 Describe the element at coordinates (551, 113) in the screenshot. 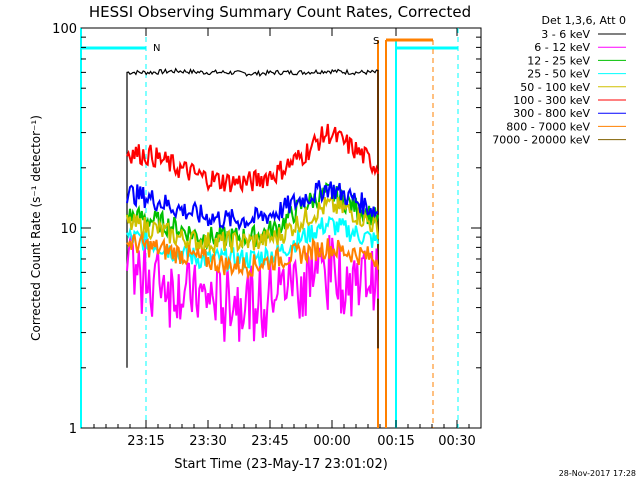

I see `legend-label: 300 - 800 keV` at that location.